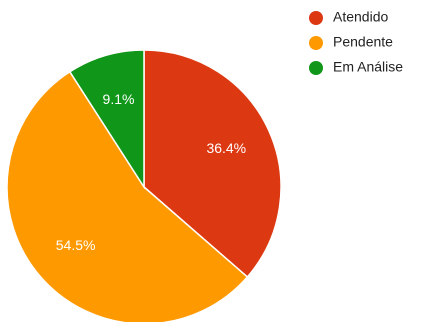 The image size is (425, 322). What do you see at coordinates (106, 119) in the screenshot?
I see `pie-slice-em-an-lise` at bounding box center [106, 119].